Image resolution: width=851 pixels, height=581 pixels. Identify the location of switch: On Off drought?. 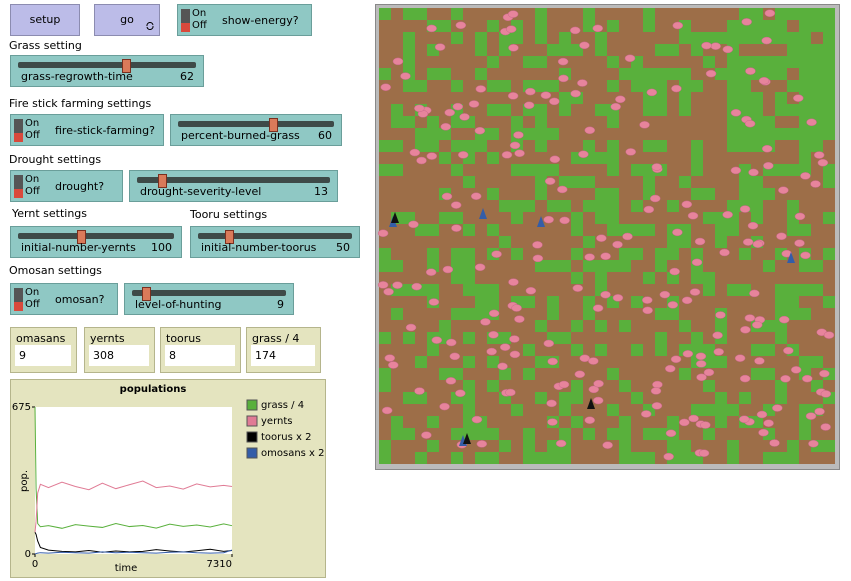
(66, 186).